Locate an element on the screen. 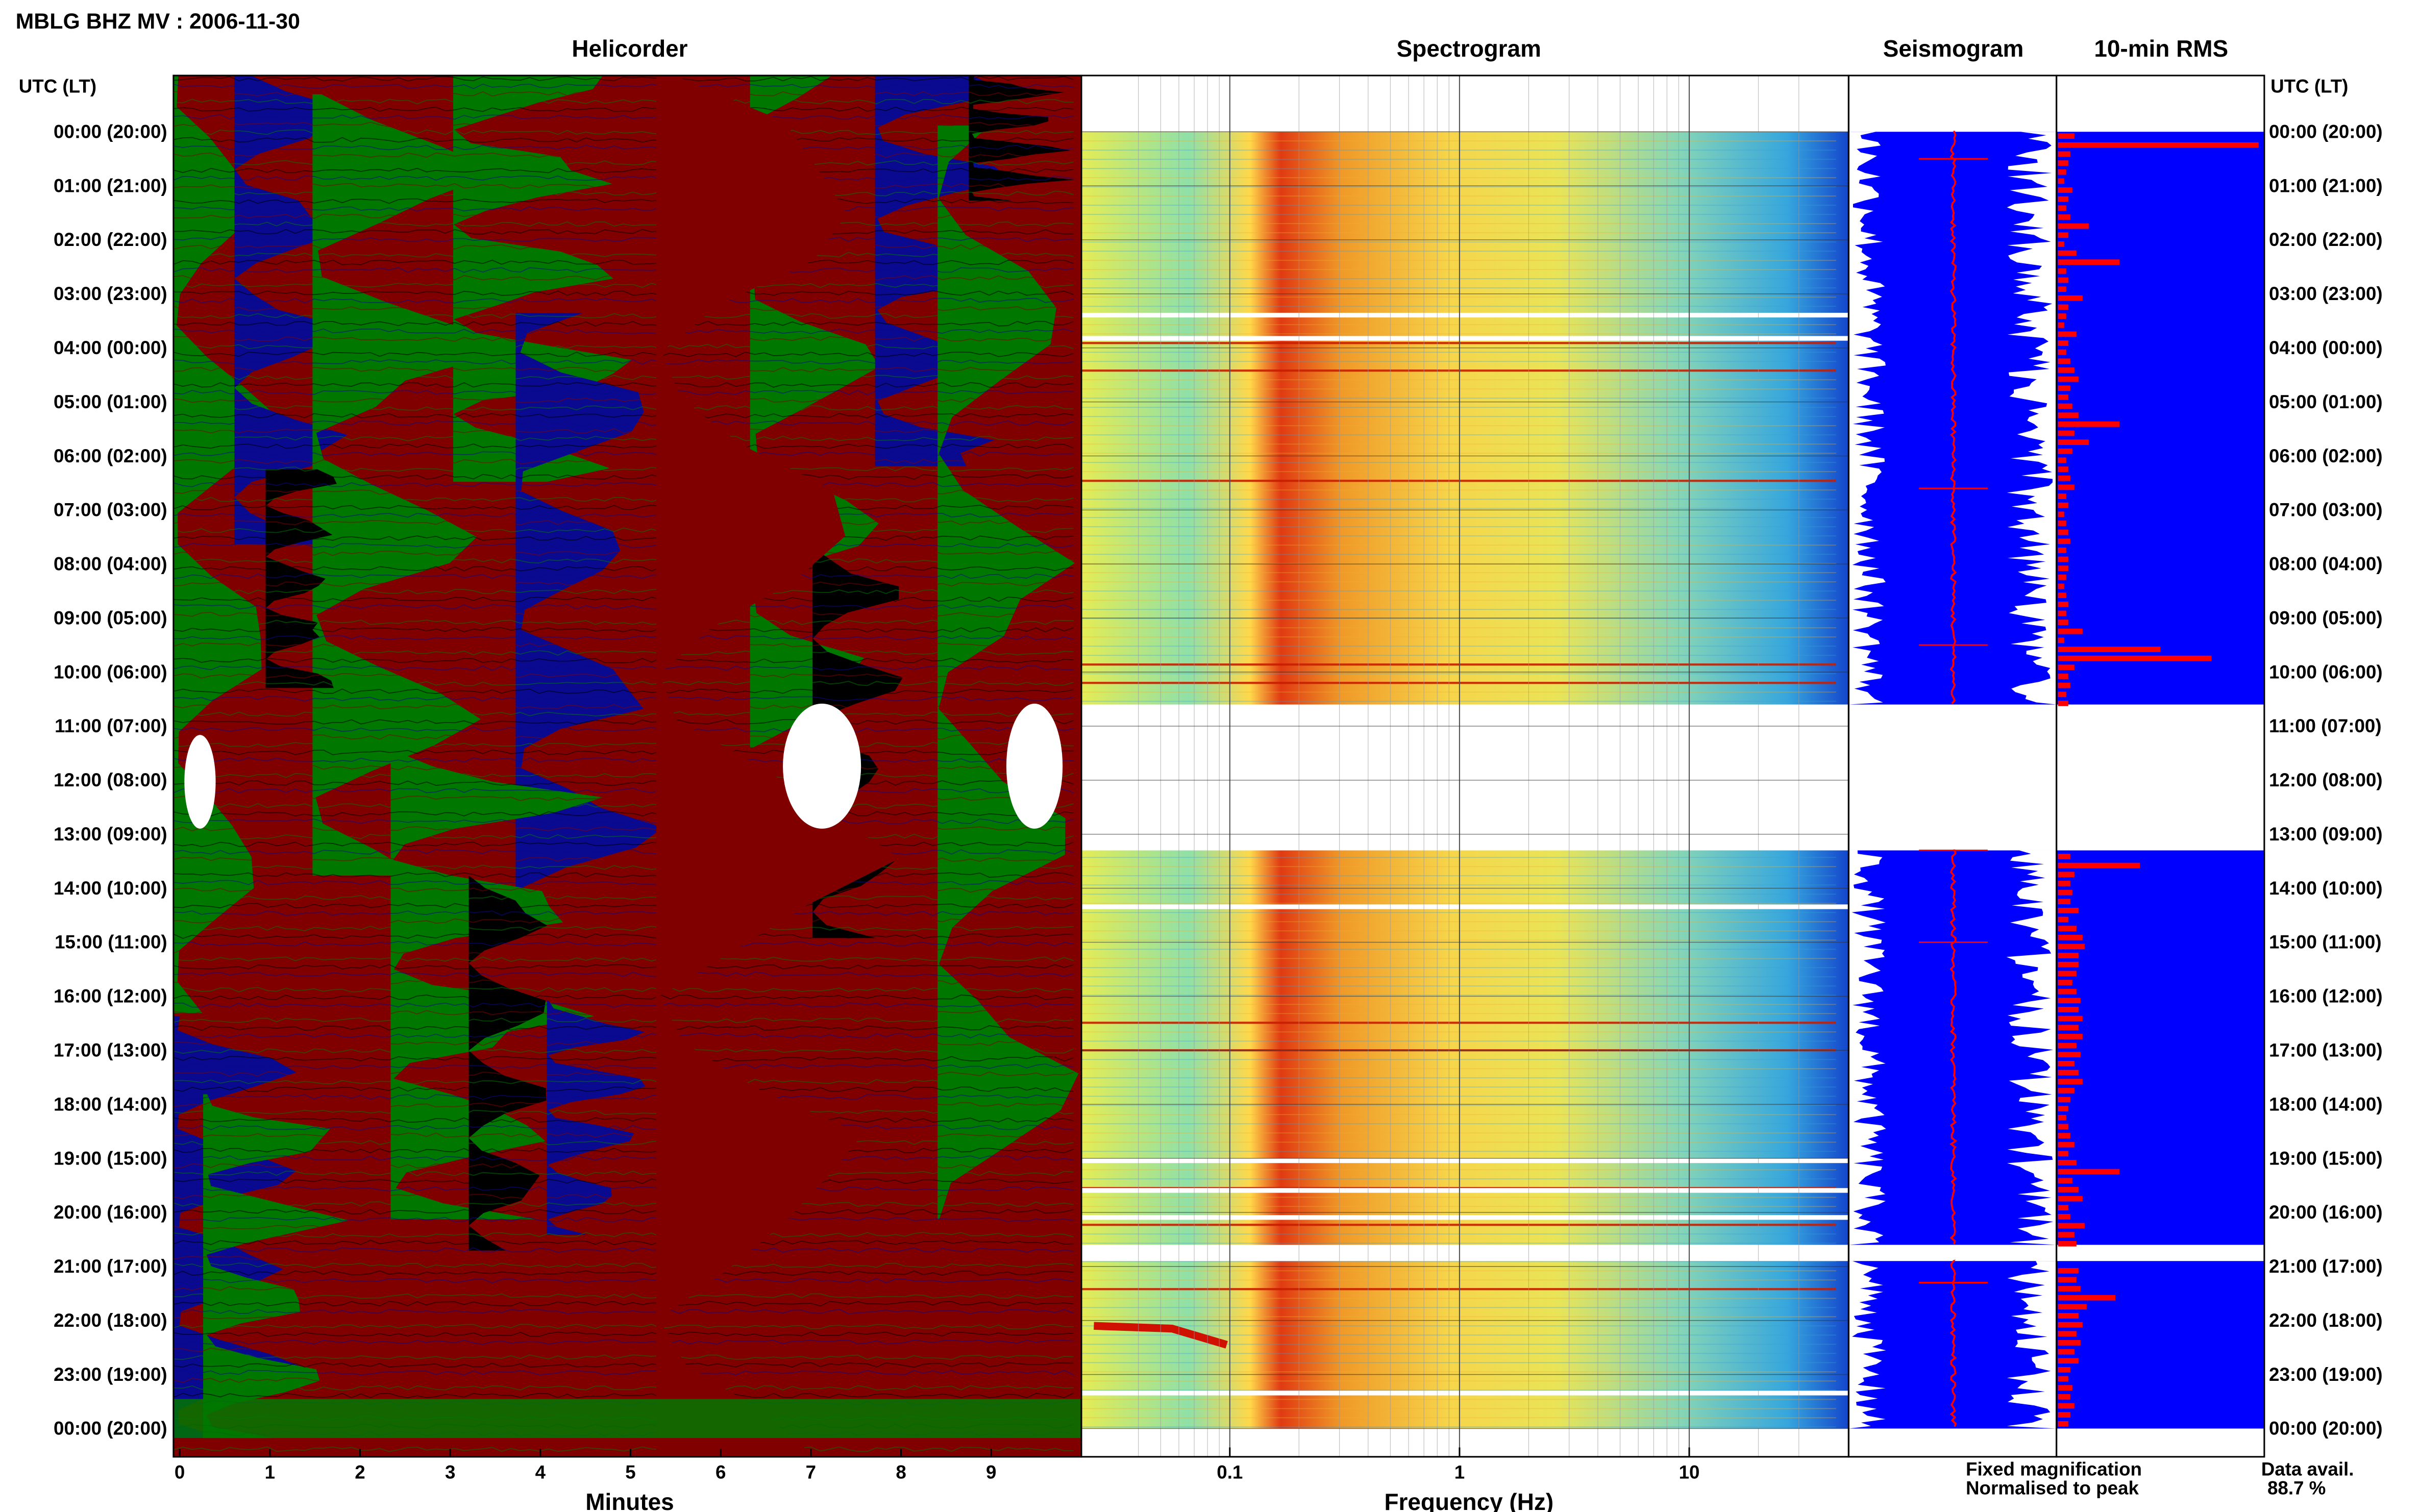 The width and height of the screenshot is (2419, 1512). figure-title: MBLG BHZ MV : 2006-11-30 is located at coordinates (158, 21).